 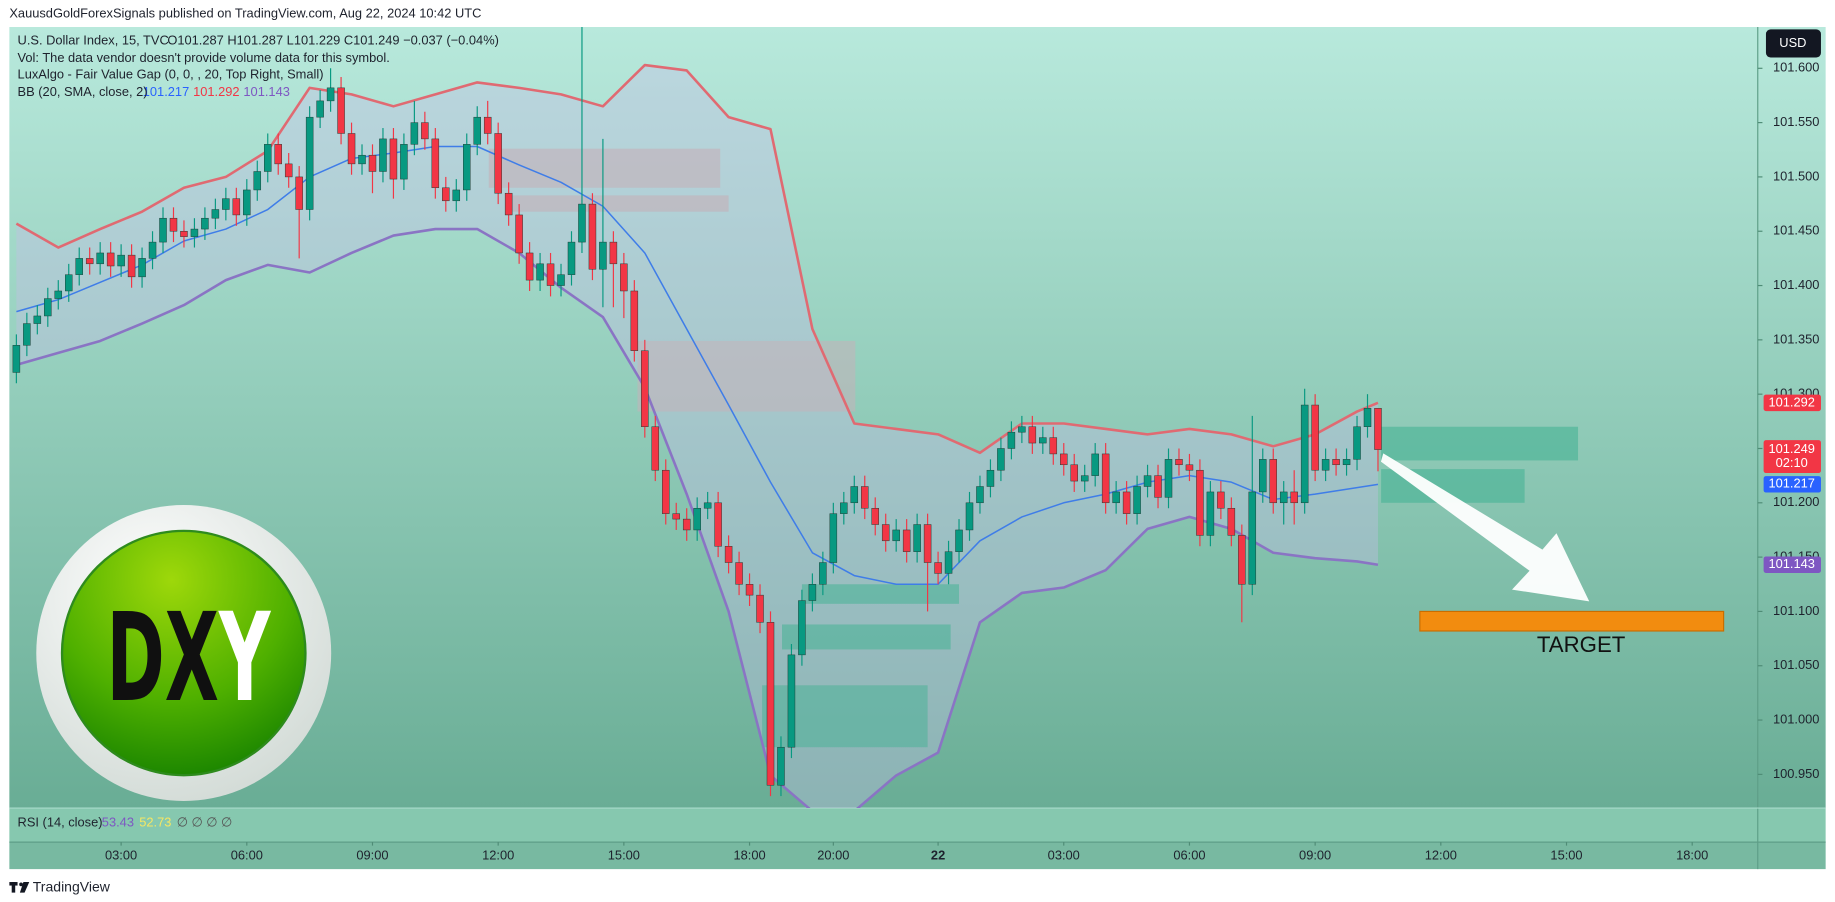 What do you see at coordinates (1791, 483) in the screenshot?
I see `price-badge-label: 101.217` at bounding box center [1791, 483].